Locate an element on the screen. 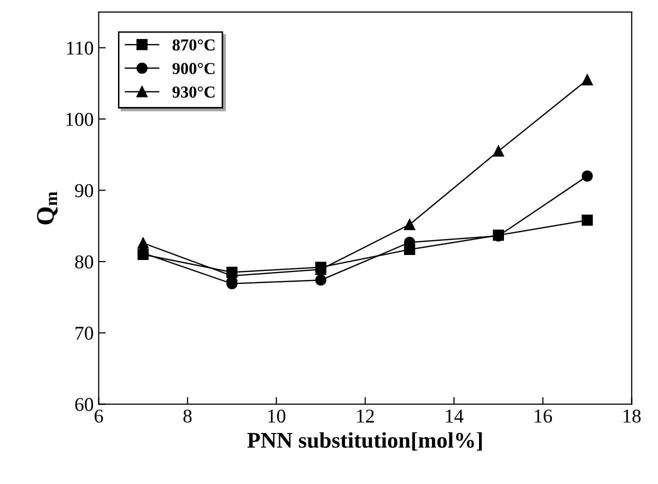 This screenshot has height=484, width=658. x-tick-label: 12 is located at coordinates (365, 416).